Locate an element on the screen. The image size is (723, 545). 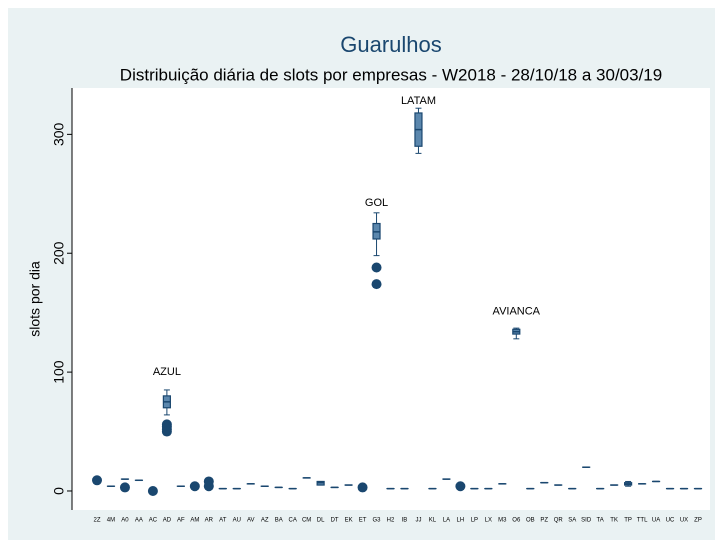
x-tick-label: A0 is located at coordinates (125, 521).